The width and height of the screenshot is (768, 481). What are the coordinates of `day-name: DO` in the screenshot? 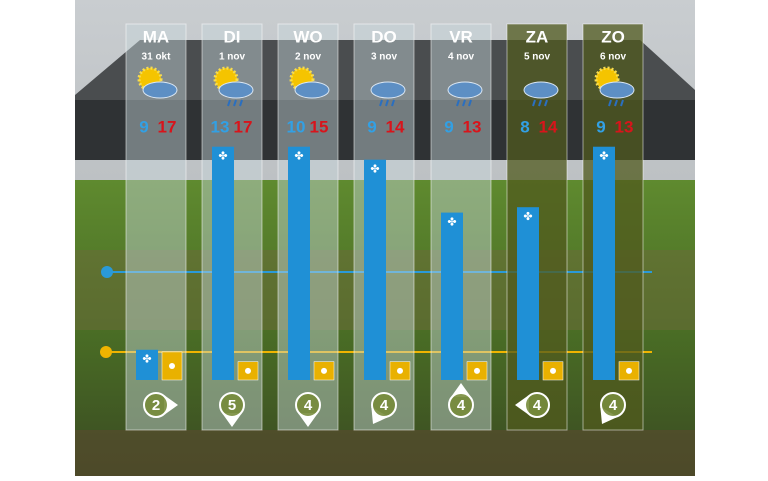 It's located at (384, 36).